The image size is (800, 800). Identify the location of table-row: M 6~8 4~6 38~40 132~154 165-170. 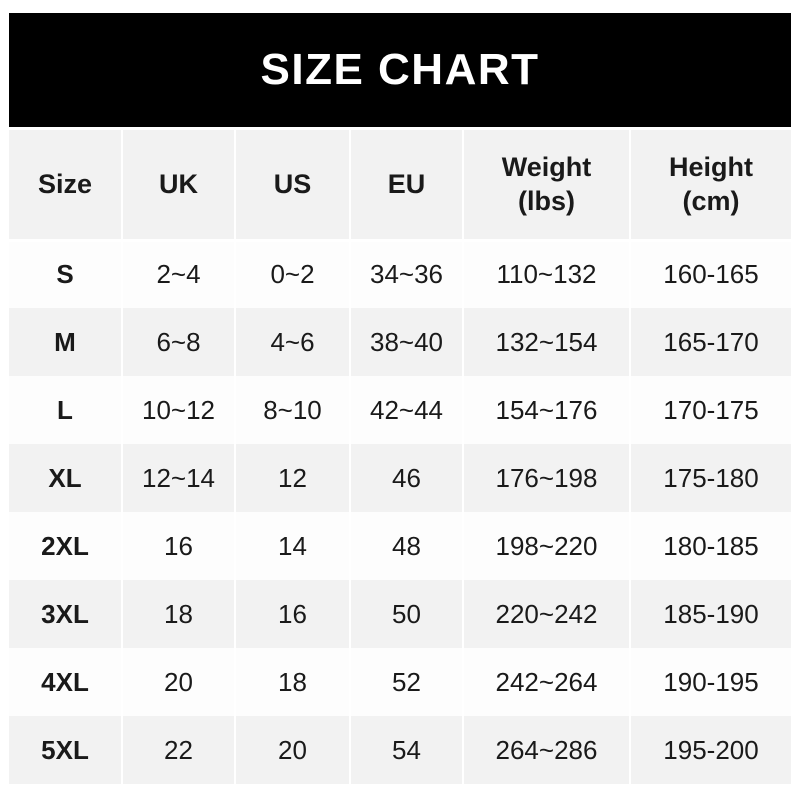
(400, 342).